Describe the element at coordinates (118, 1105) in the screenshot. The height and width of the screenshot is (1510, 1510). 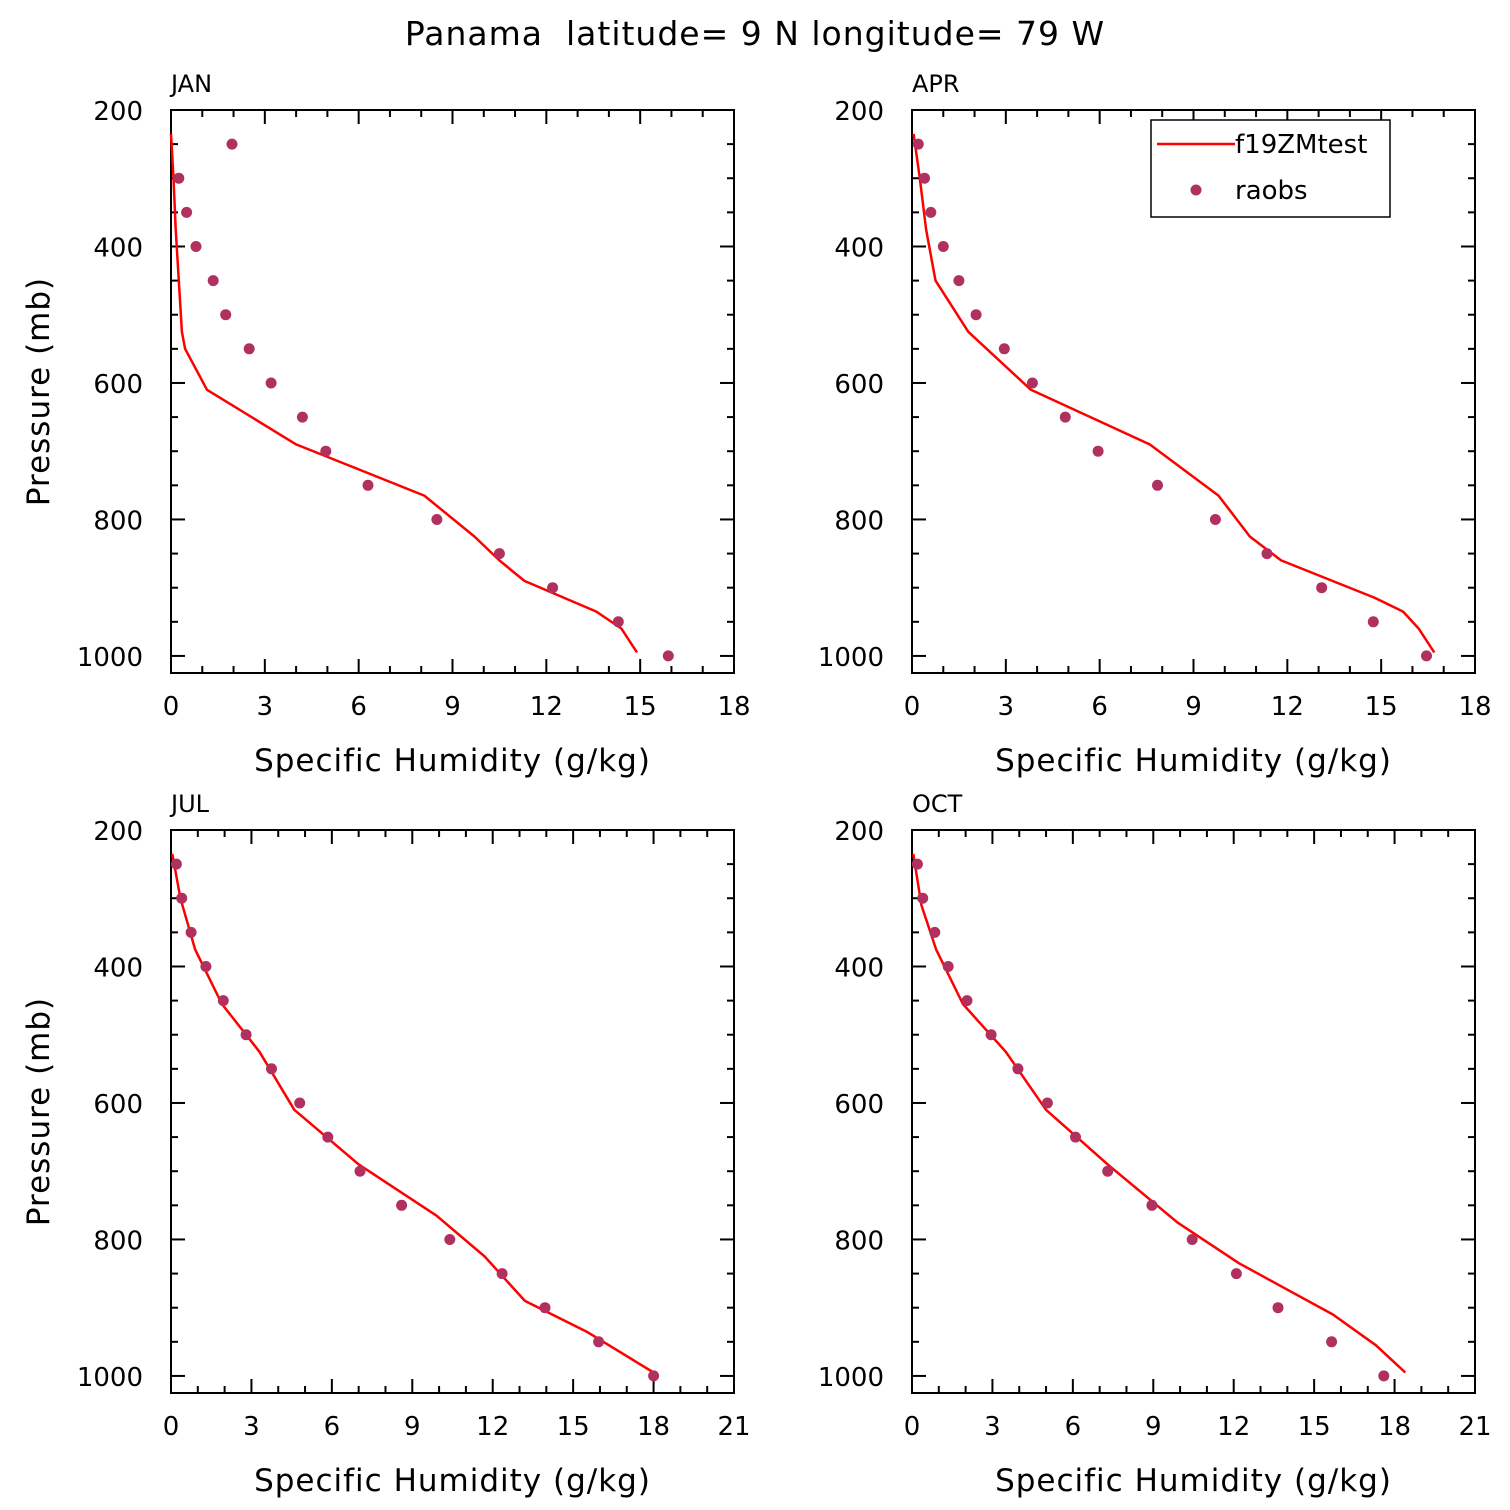
I see `y-tick-label: 600` at that location.